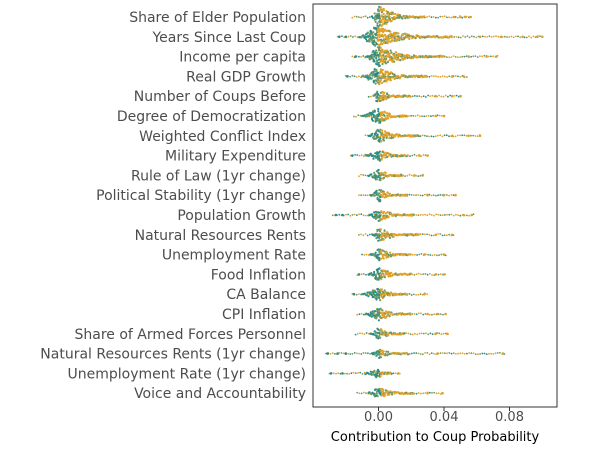  What do you see at coordinates (509, 417) in the screenshot?
I see `x-tick-label: 0.08` at bounding box center [509, 417].